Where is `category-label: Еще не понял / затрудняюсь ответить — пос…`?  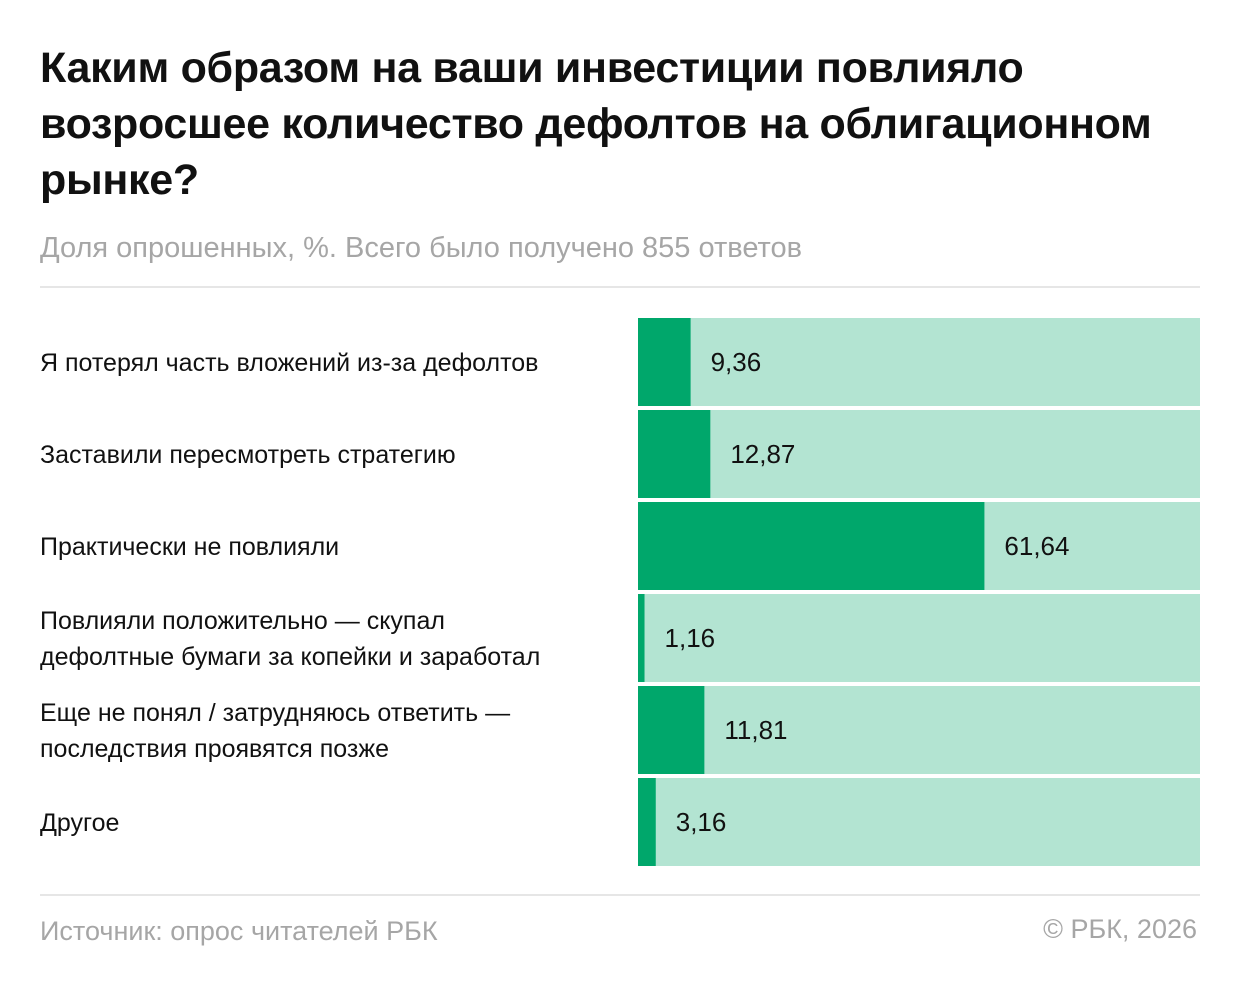
category-label: Еще не понял / затрудняюсь ответить — пос… is located at coordinates (275, 731).